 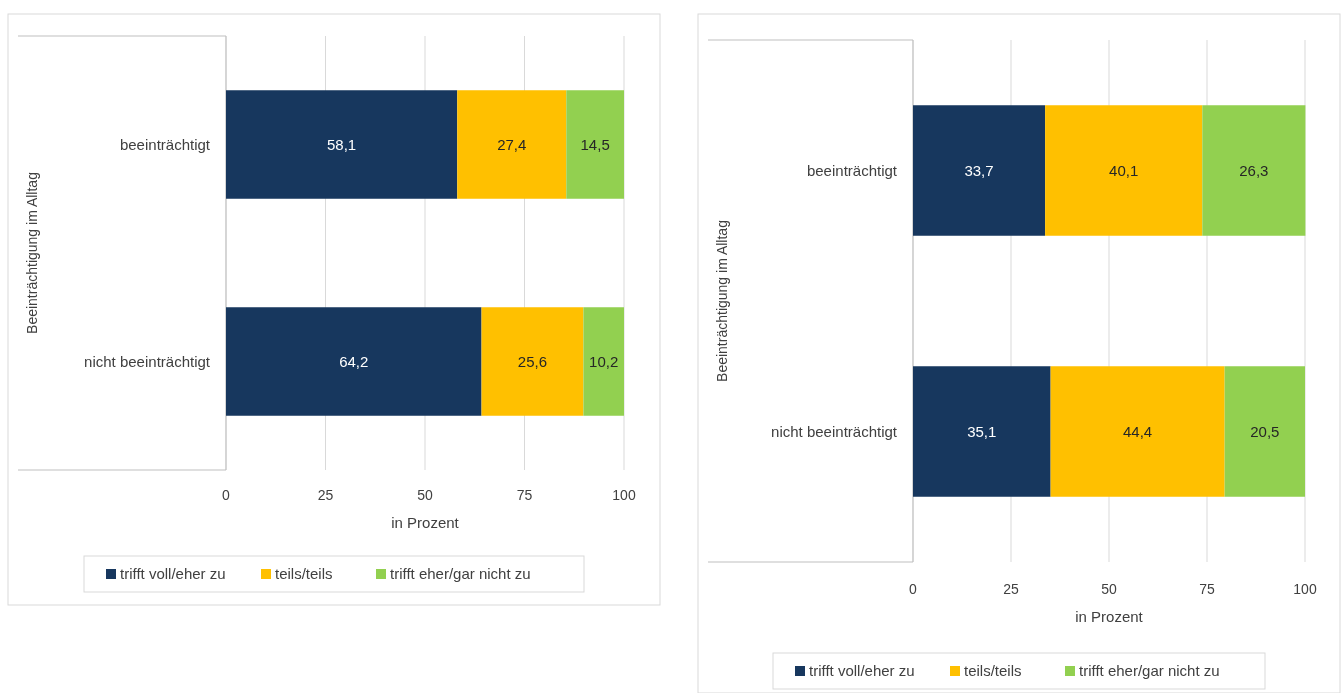 I want to click on data-label: 20,5, so click(x=1265, y=431).